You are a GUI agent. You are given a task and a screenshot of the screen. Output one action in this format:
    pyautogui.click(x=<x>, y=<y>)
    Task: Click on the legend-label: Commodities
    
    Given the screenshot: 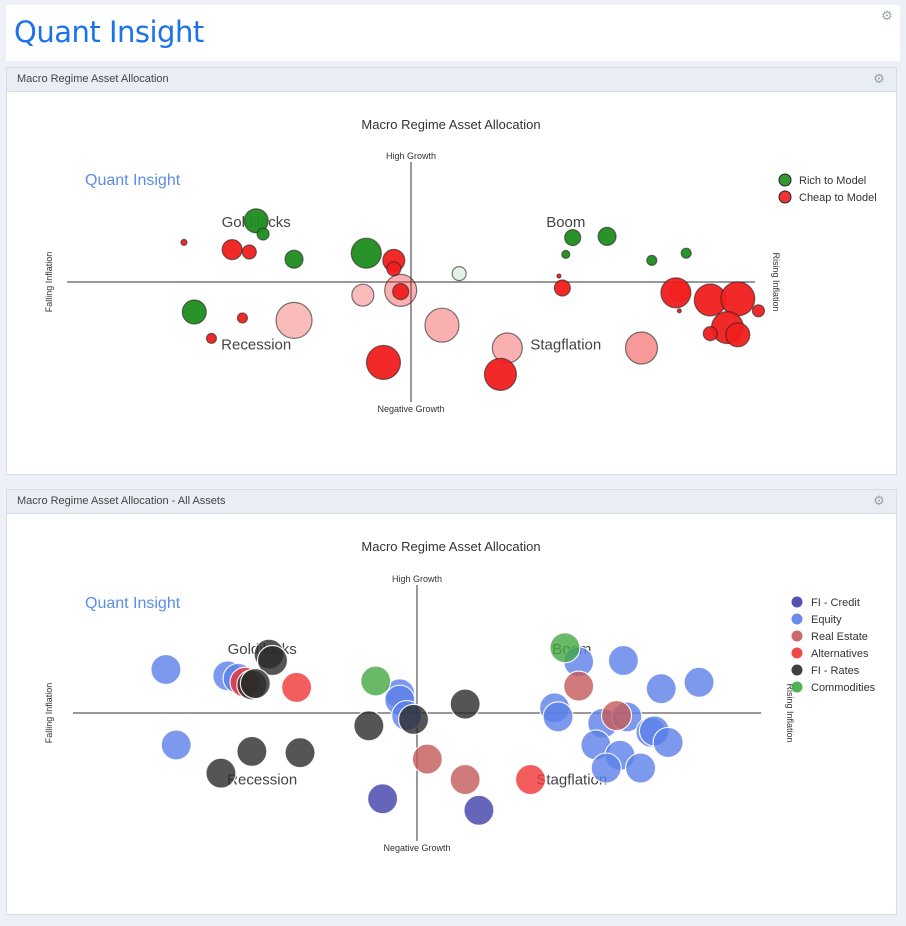 What is the action you would take?
    pyautogui.click(x=843, y=688)
    